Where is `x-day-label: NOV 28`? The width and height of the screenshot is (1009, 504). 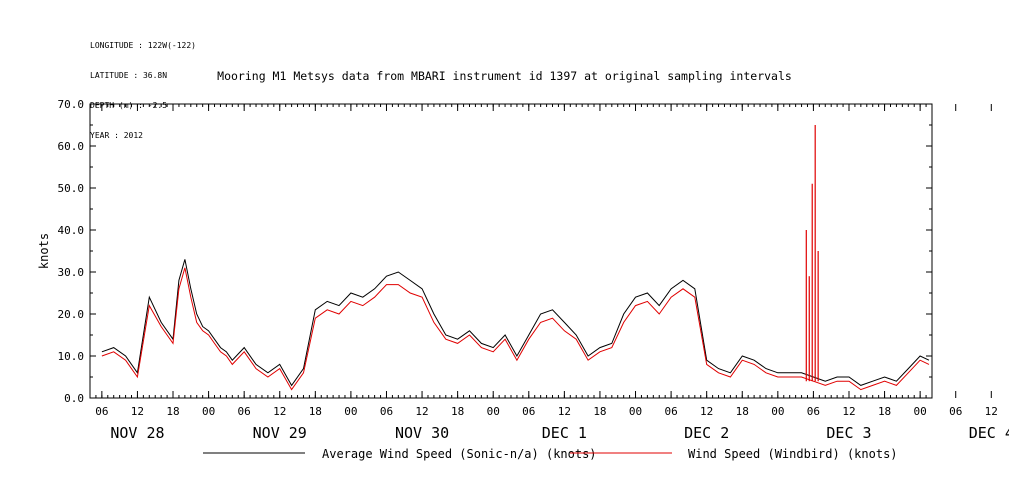 x-day-label: NOV 28 is located at coordinates (137, 433).